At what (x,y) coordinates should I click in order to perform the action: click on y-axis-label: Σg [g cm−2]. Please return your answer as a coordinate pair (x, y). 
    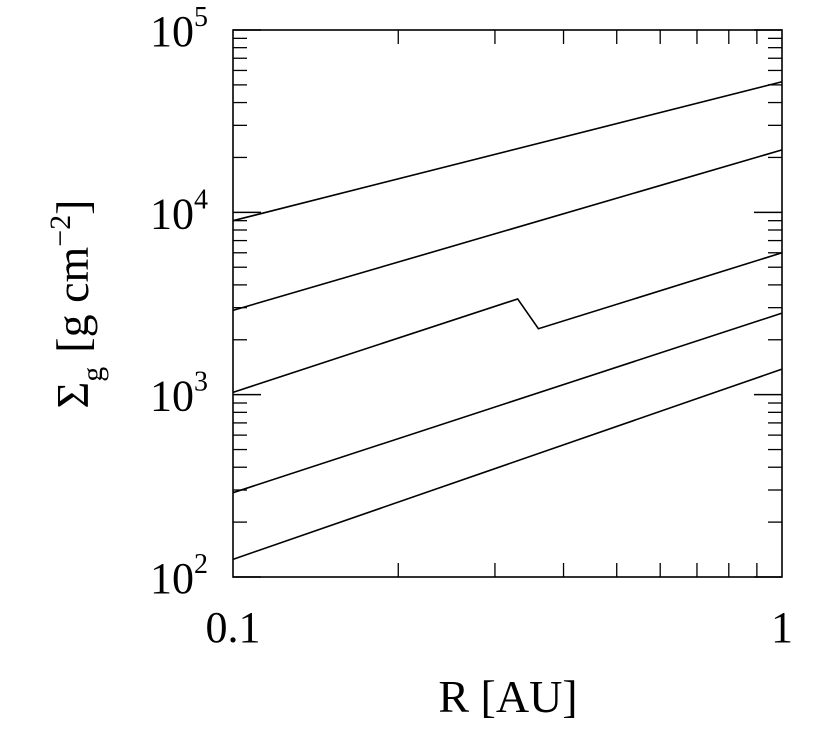
    Looking at the image, I should click on (76, 303).